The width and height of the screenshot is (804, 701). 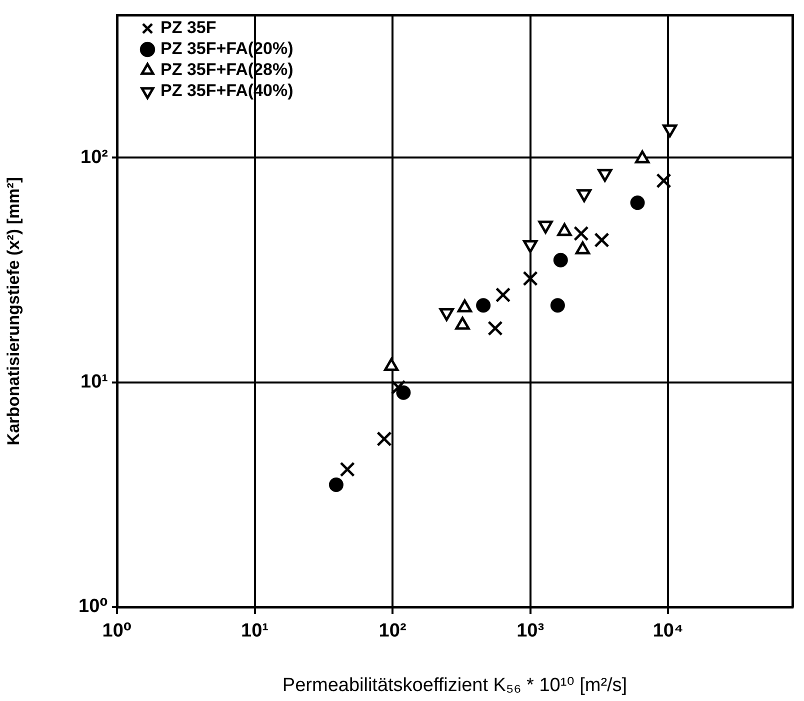 What do you see at coordinates (255, 631) in the screenshot?
I see `x-tick-label: 10¹` at bounding box center [255, 631].